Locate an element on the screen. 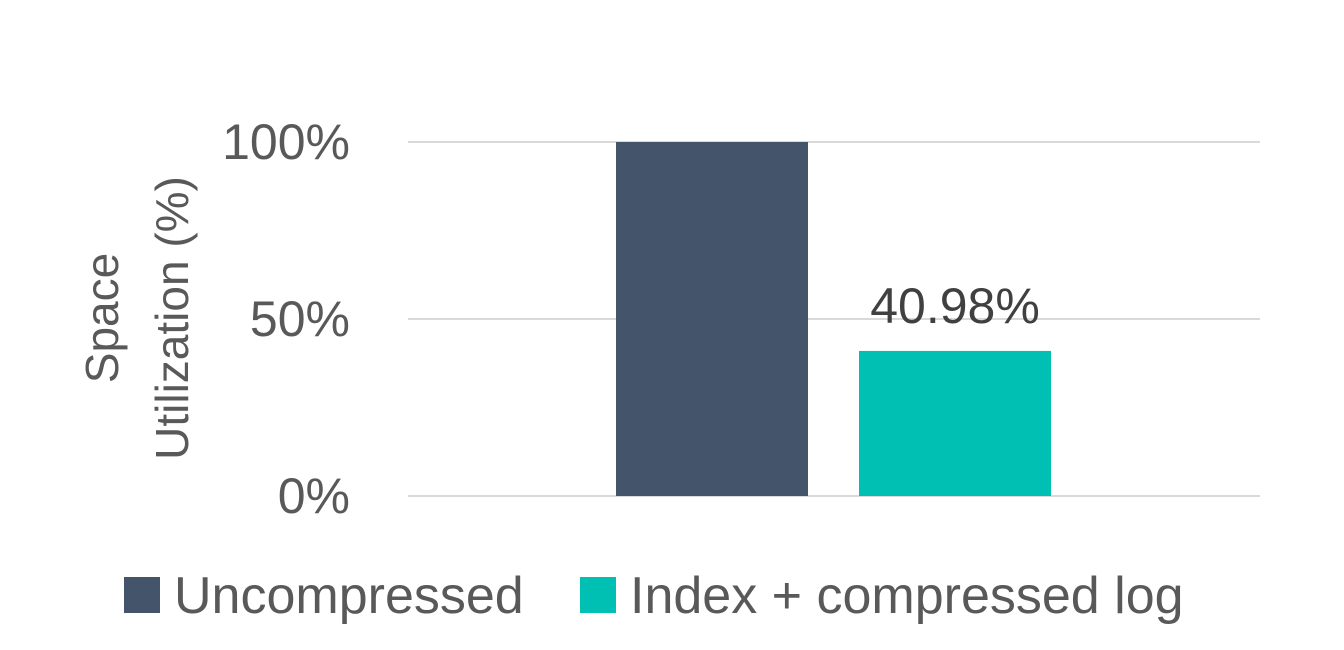 The height and width of the screenshot is (650, 1344). y-tick-label-50: 50% is located at coordinates (300, 319).